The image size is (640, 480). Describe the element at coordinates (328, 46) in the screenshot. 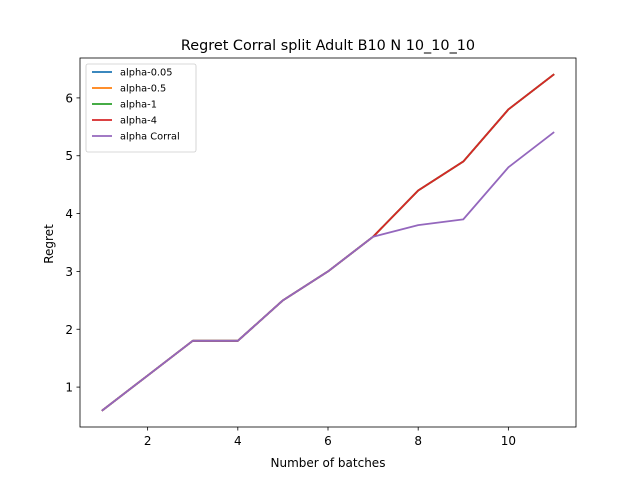

I see `chart-title: Regret Corral split Adult B10 N 10_10_10` at that location.